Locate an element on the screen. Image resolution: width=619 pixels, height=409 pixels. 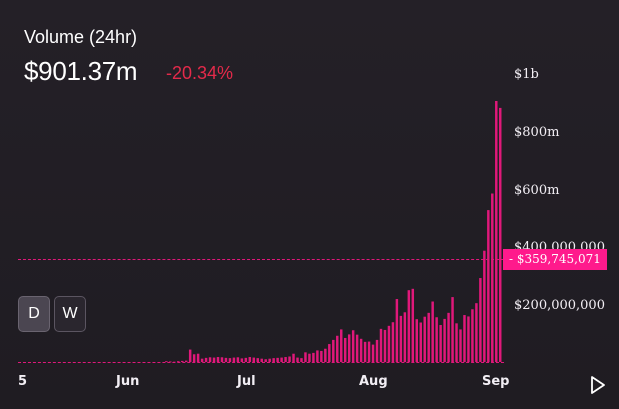
y-tick-label: $1b is located at coordinates (526, 74).